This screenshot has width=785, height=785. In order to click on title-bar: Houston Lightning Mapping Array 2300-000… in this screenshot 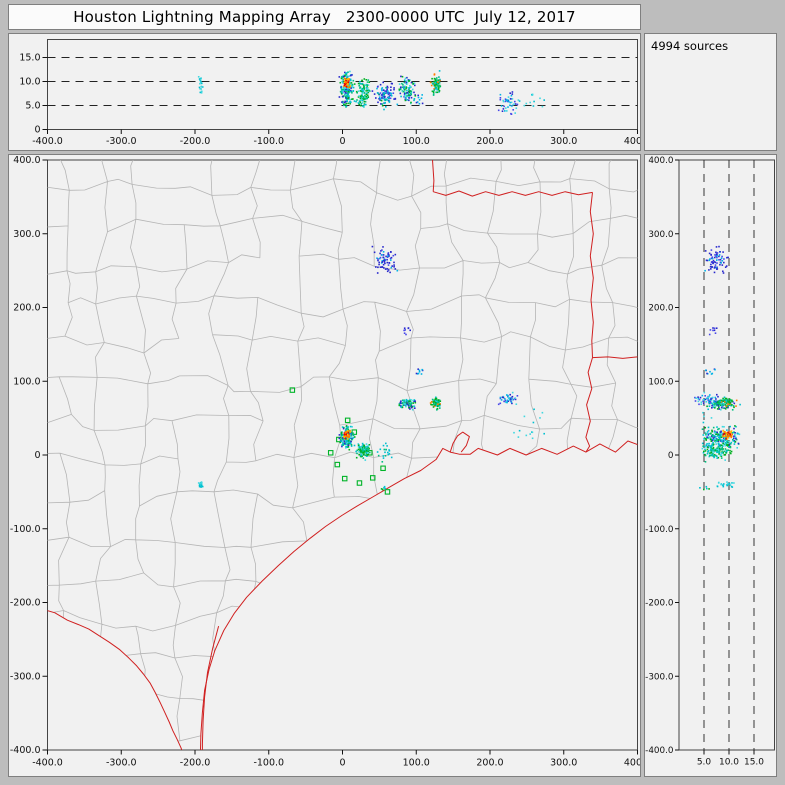, I will do `click(324, 17)`.